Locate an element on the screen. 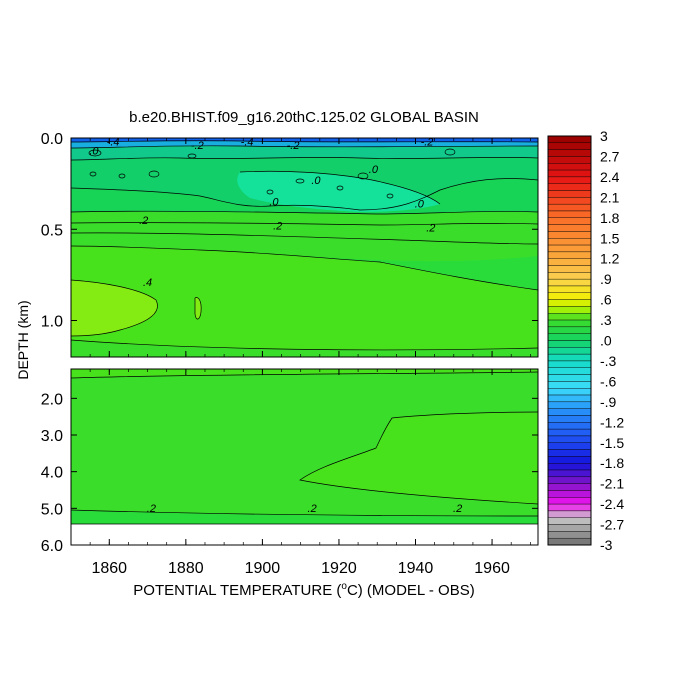 The width and height of the screenshot is (700, 700). colorbar-label: -1.5 is located at coordinates (612, 443).